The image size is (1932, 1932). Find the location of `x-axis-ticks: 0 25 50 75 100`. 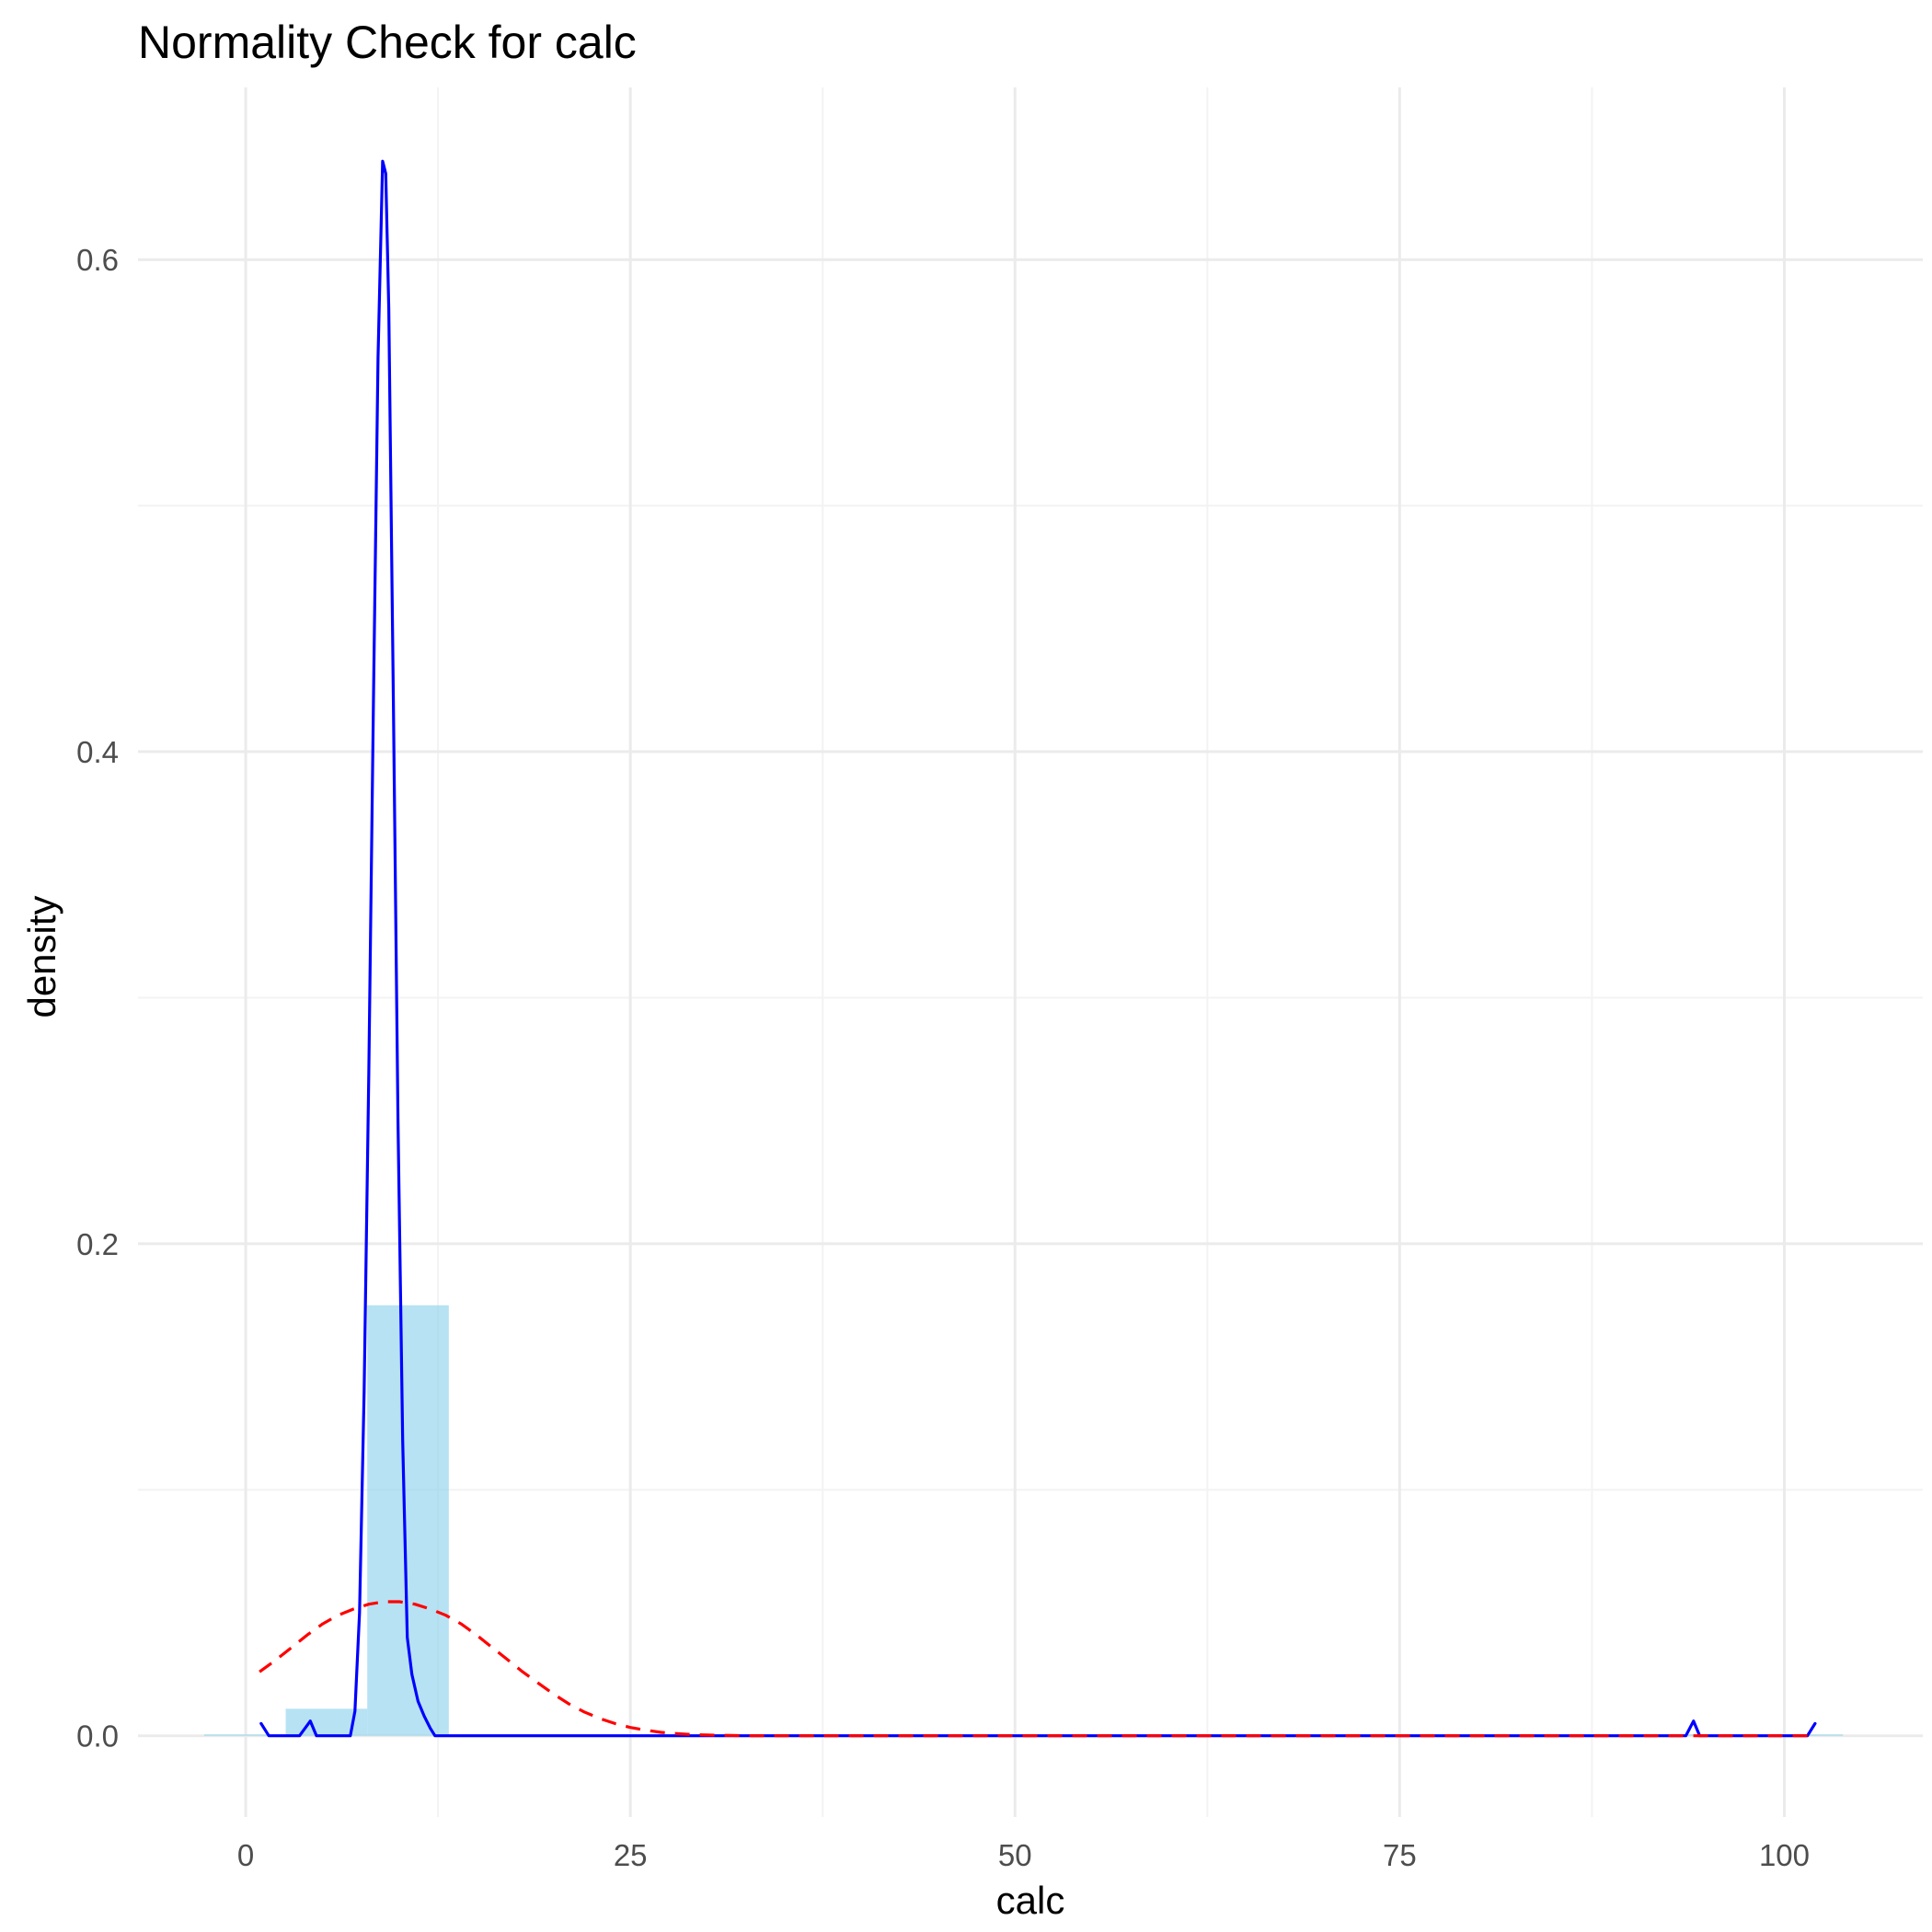

x-axis-ticks: 0 25 50 75 100 is located at coordinates (1023, 1855).